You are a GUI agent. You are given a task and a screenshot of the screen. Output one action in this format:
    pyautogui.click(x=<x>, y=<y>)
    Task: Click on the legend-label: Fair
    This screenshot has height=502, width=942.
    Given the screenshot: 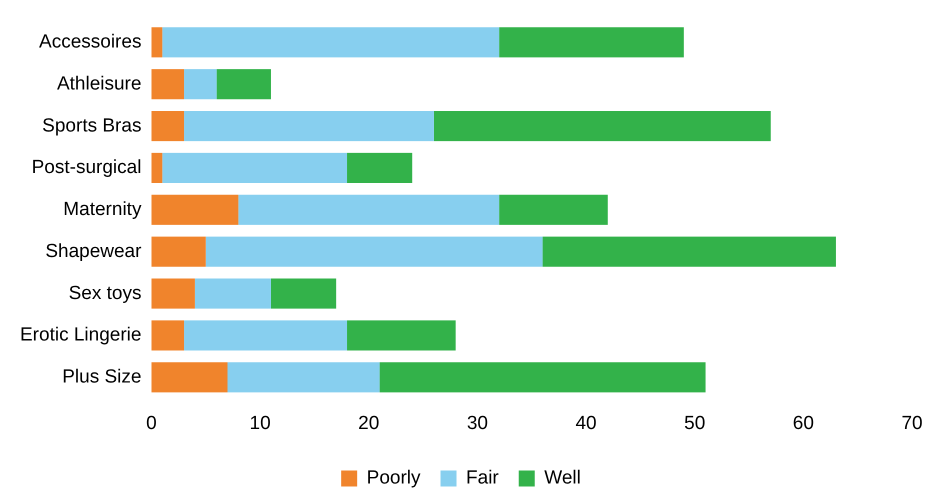 What is the action you would take?
    pyautogui.click(x=483, y=478)
    